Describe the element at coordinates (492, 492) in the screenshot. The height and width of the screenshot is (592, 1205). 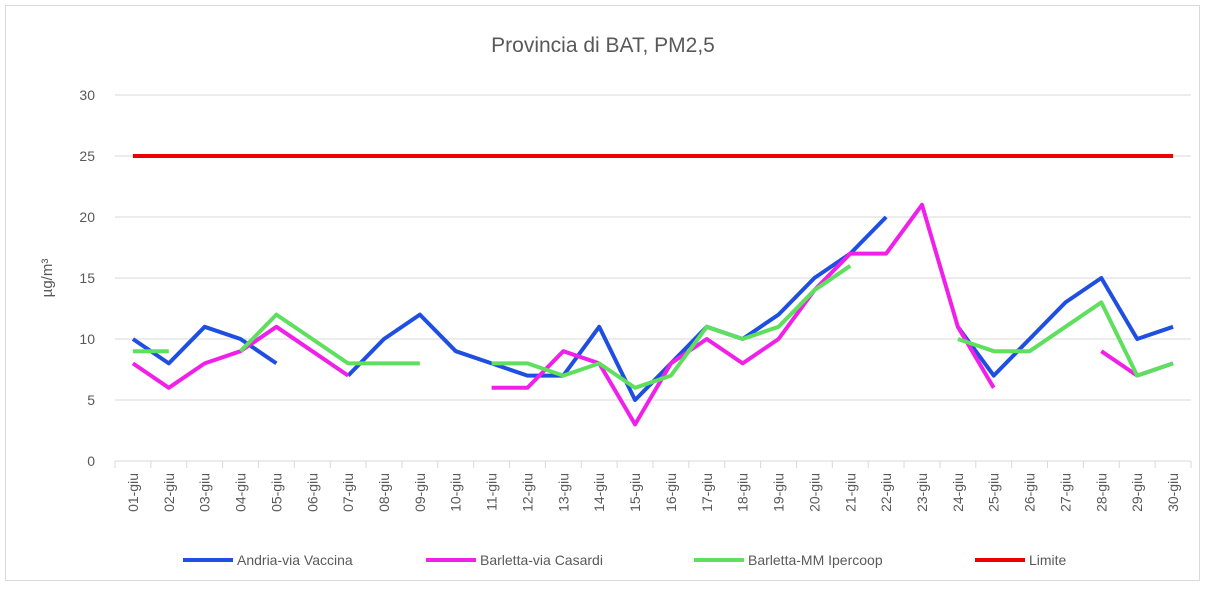
I see `x-tick-label: 11-giu` at that location.